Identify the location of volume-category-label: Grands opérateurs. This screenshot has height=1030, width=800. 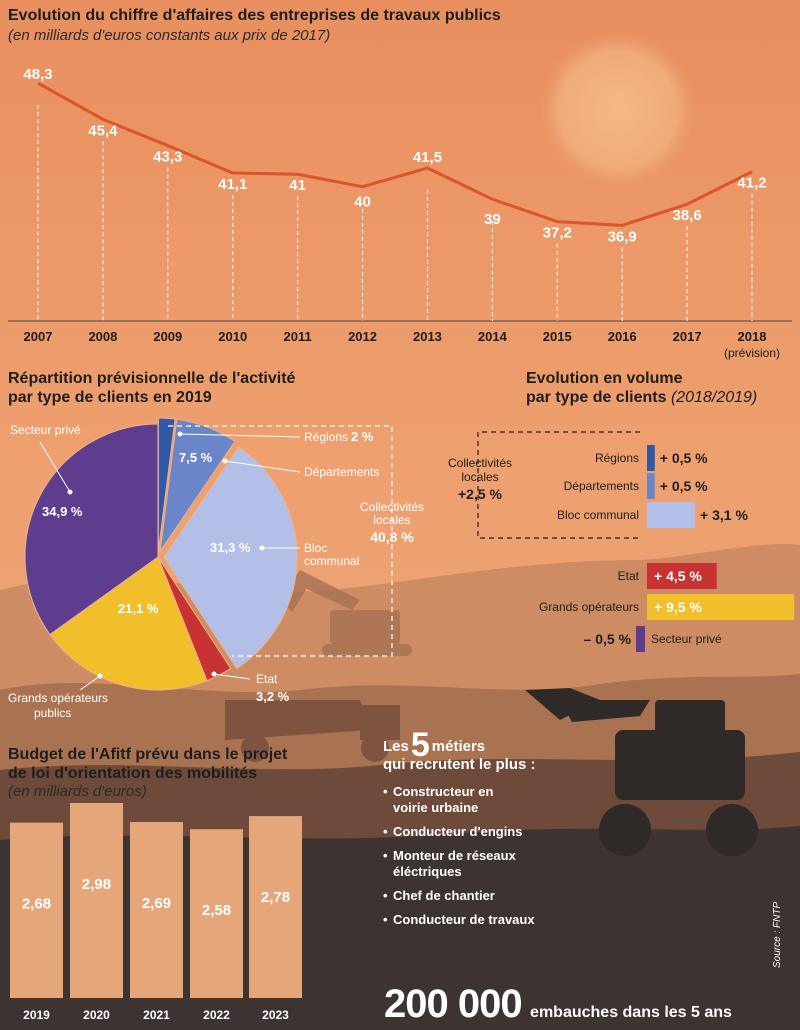
(589, 607).